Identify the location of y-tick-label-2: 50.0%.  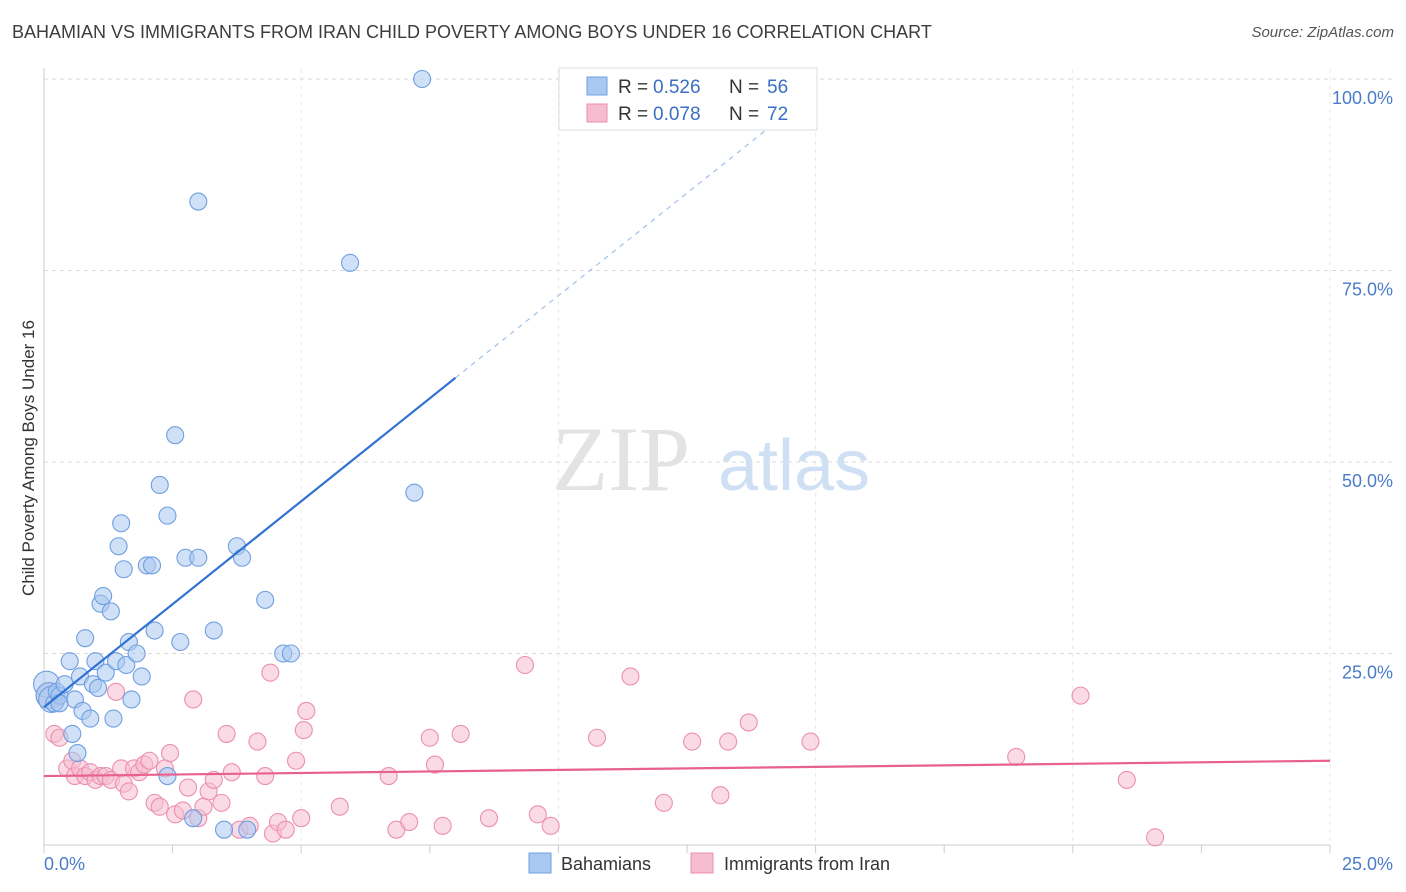
(1367, 481).